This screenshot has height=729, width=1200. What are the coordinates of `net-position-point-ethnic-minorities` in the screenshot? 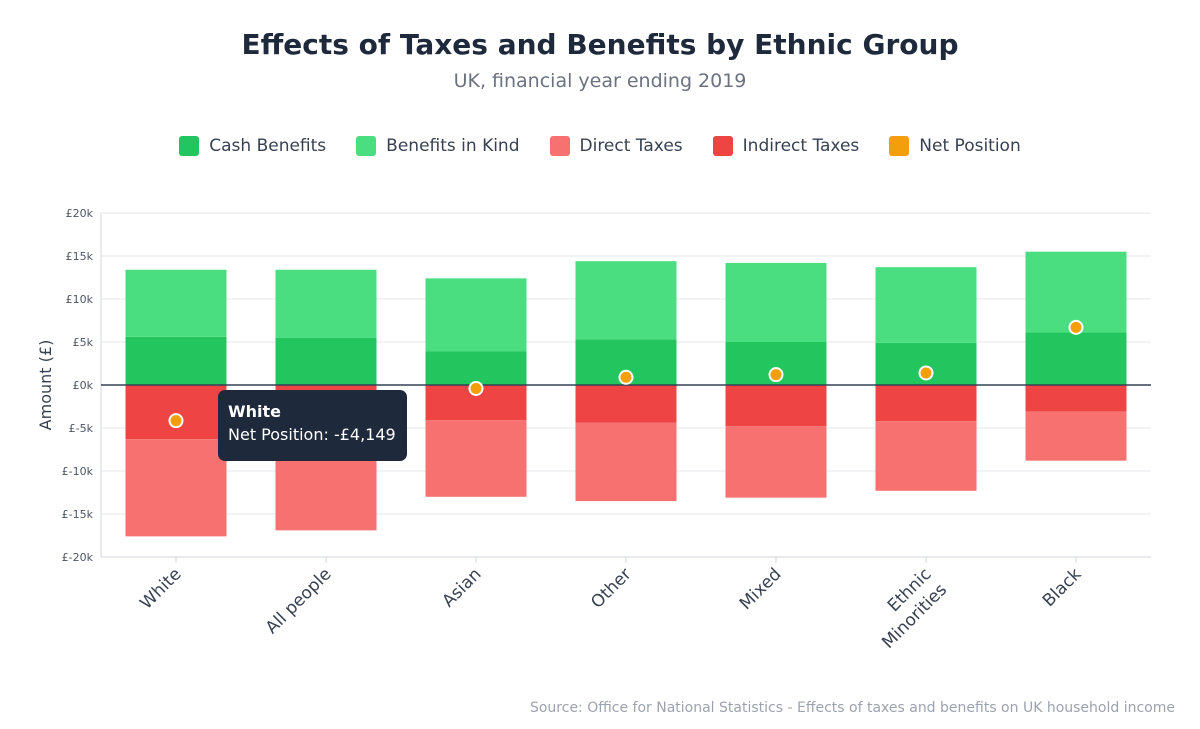 It's located at (926, 373).